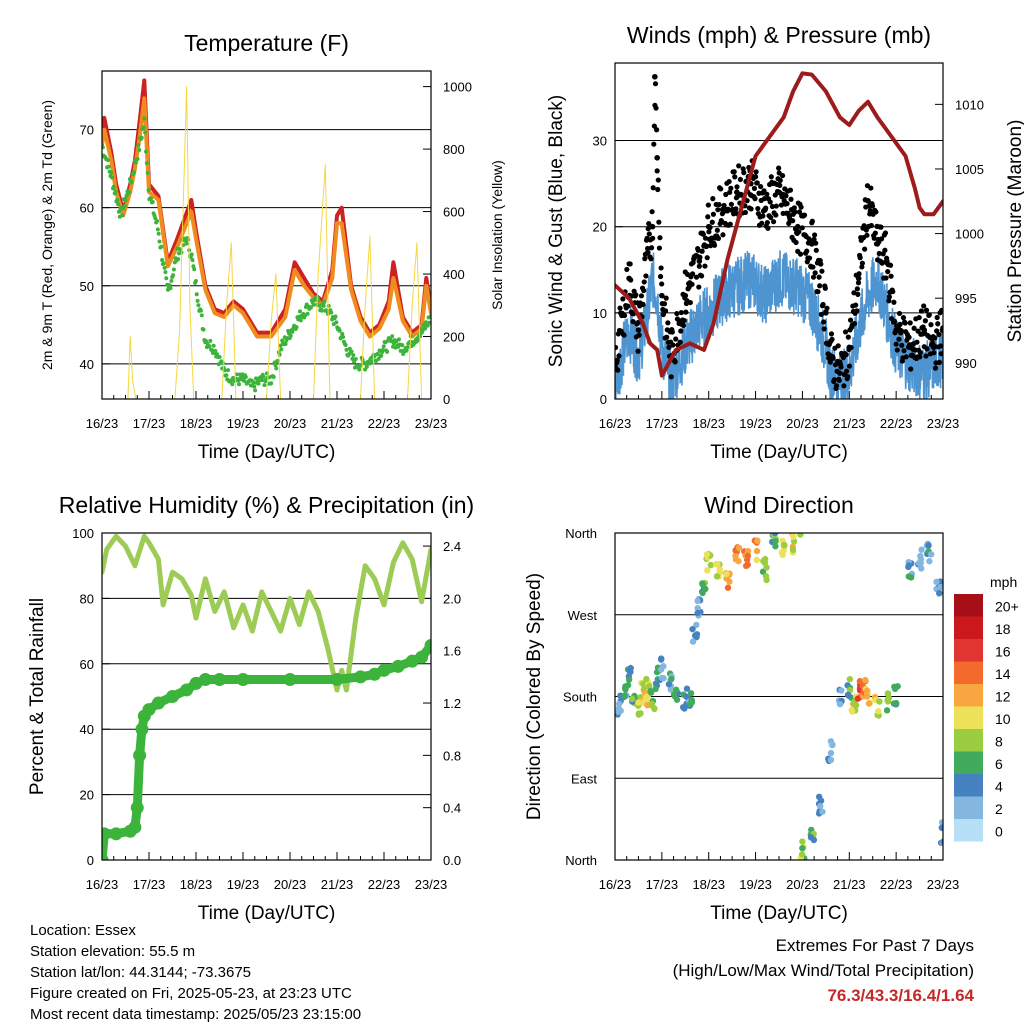  I want to click on y-tick-label: North, so click(581, 533).